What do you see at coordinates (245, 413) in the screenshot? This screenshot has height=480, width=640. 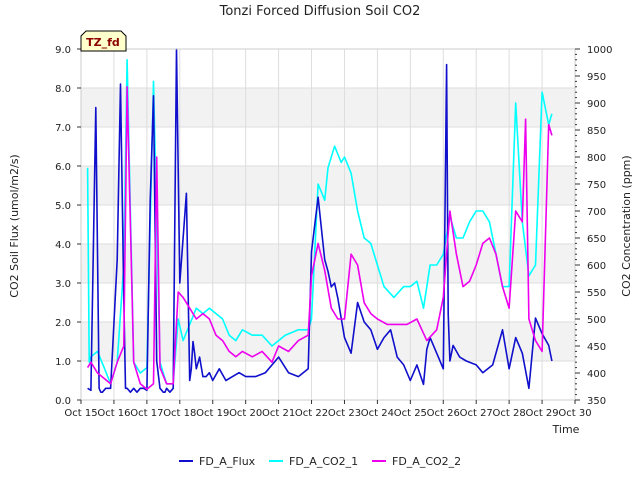 I see `x-tick-label: Oct 20` at bounding box center [245, 413].